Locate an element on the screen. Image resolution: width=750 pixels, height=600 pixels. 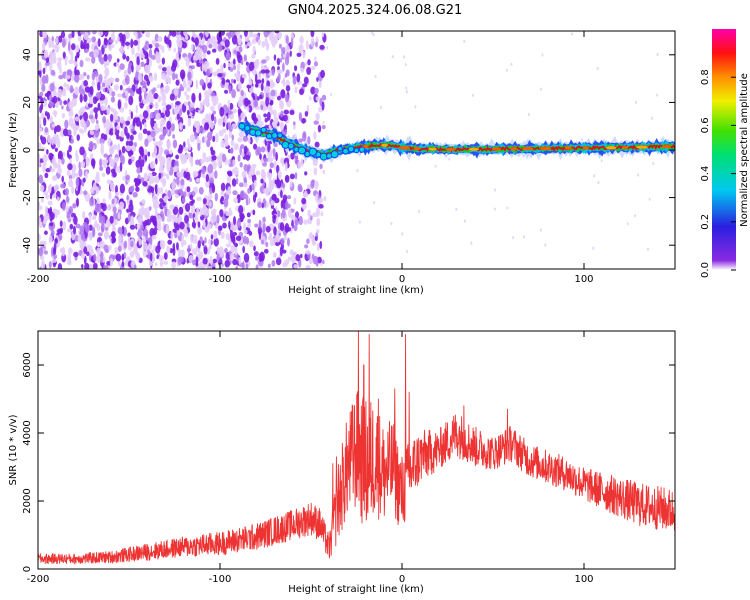
colorbar-gradient is located at coordinates (724, 149).